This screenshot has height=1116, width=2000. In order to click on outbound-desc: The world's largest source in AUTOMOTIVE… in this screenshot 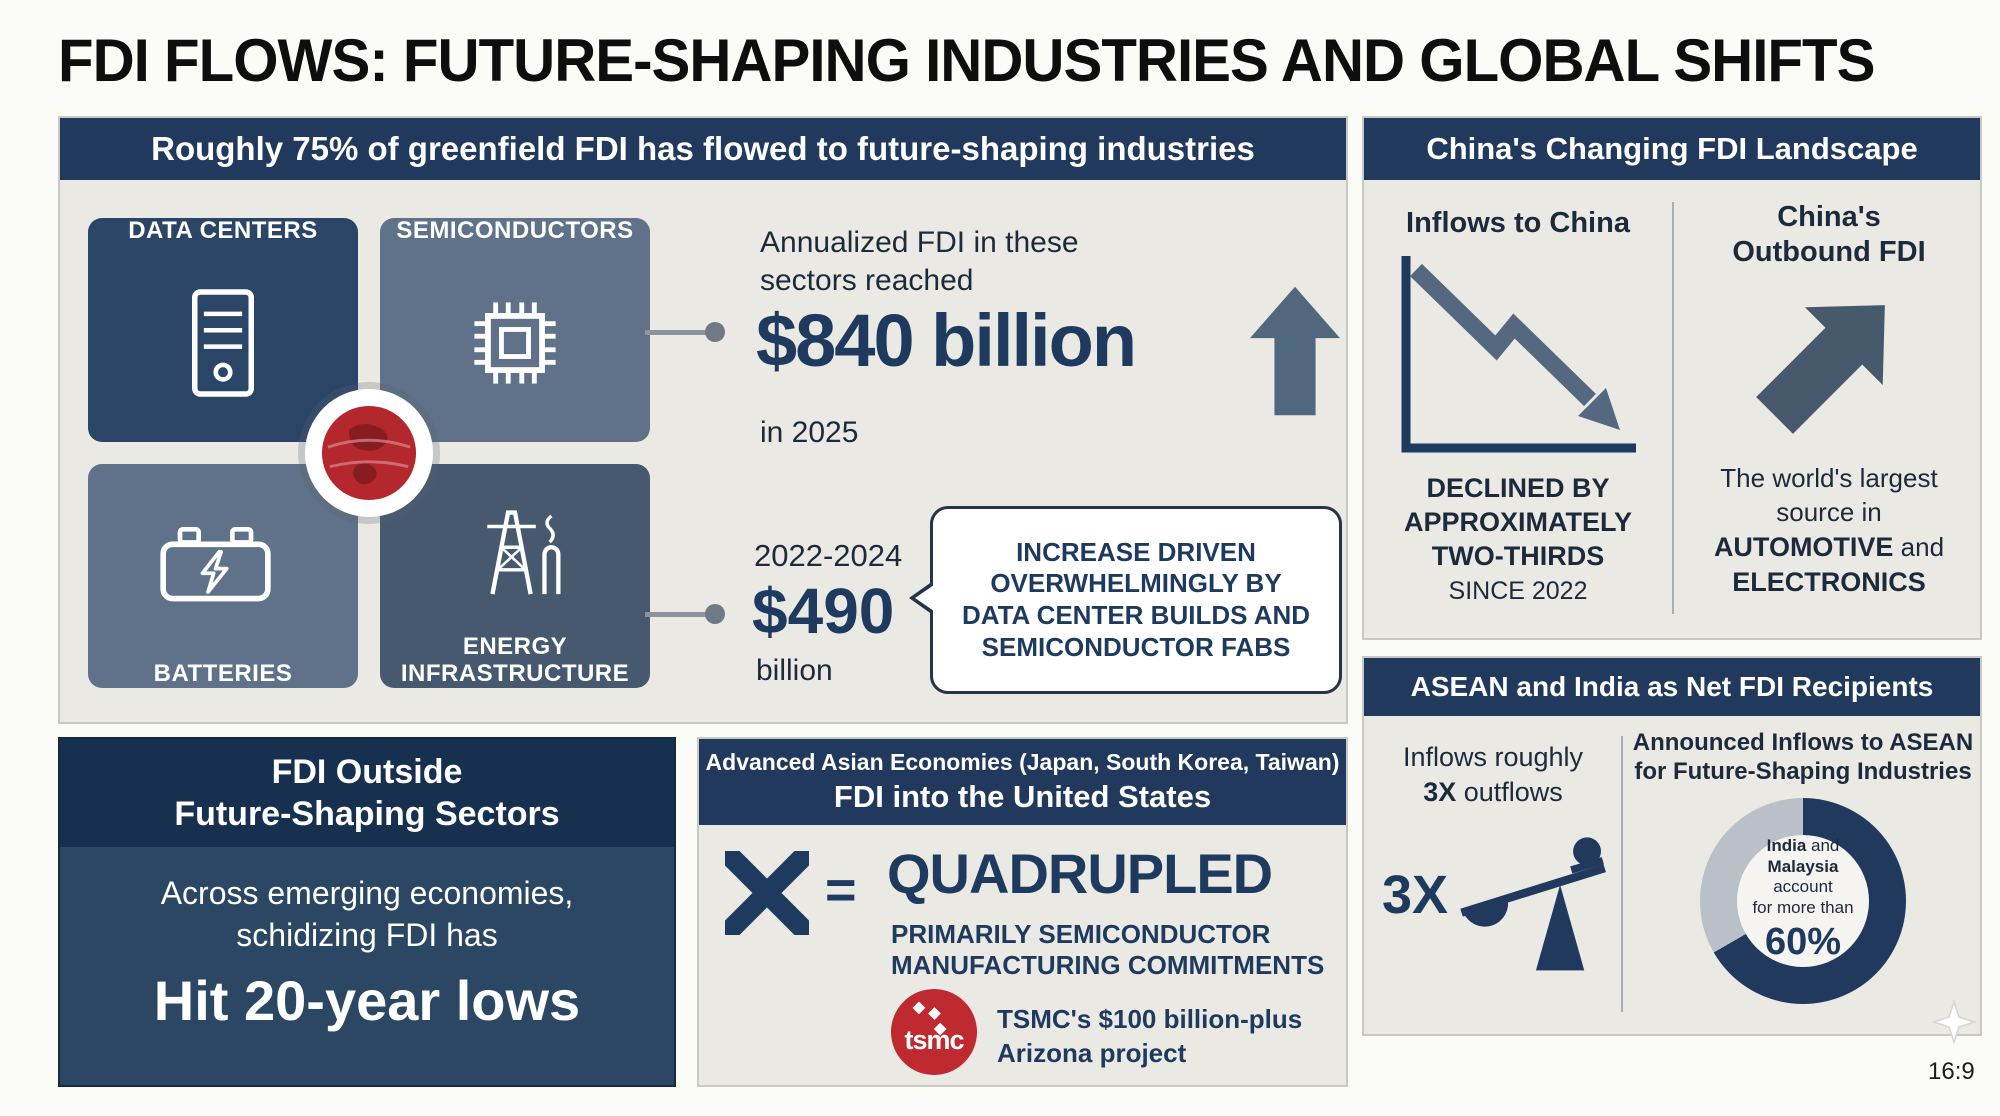, I will do `click(1829, 530)`.